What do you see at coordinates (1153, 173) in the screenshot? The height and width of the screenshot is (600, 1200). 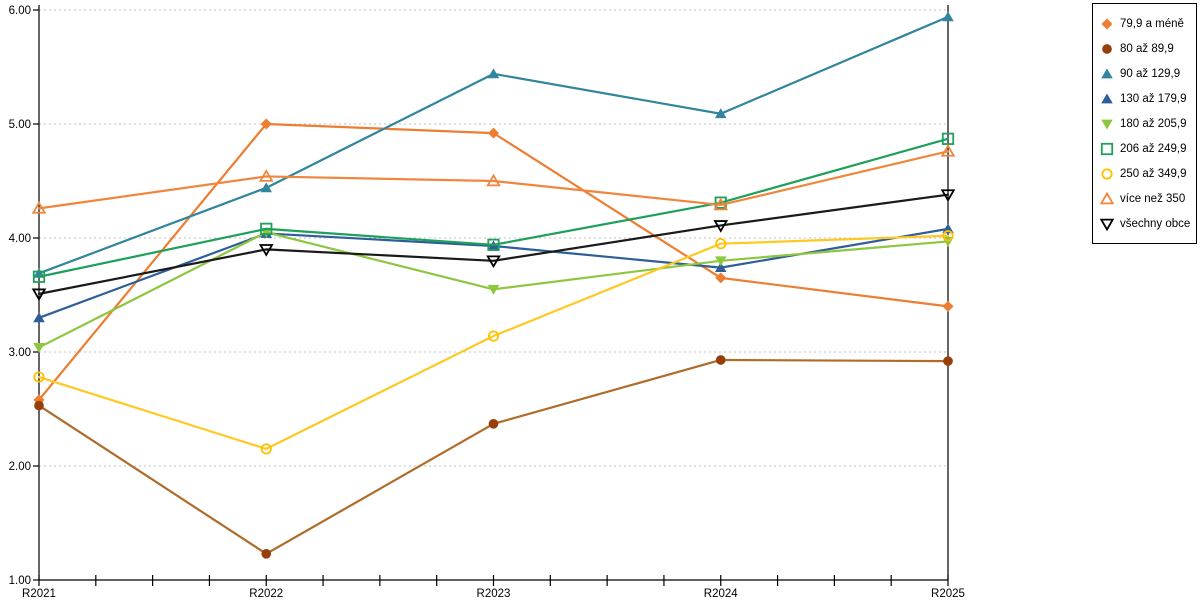 I see `legend-label: 250 až 349,9` at bounding box center [1153, 173].